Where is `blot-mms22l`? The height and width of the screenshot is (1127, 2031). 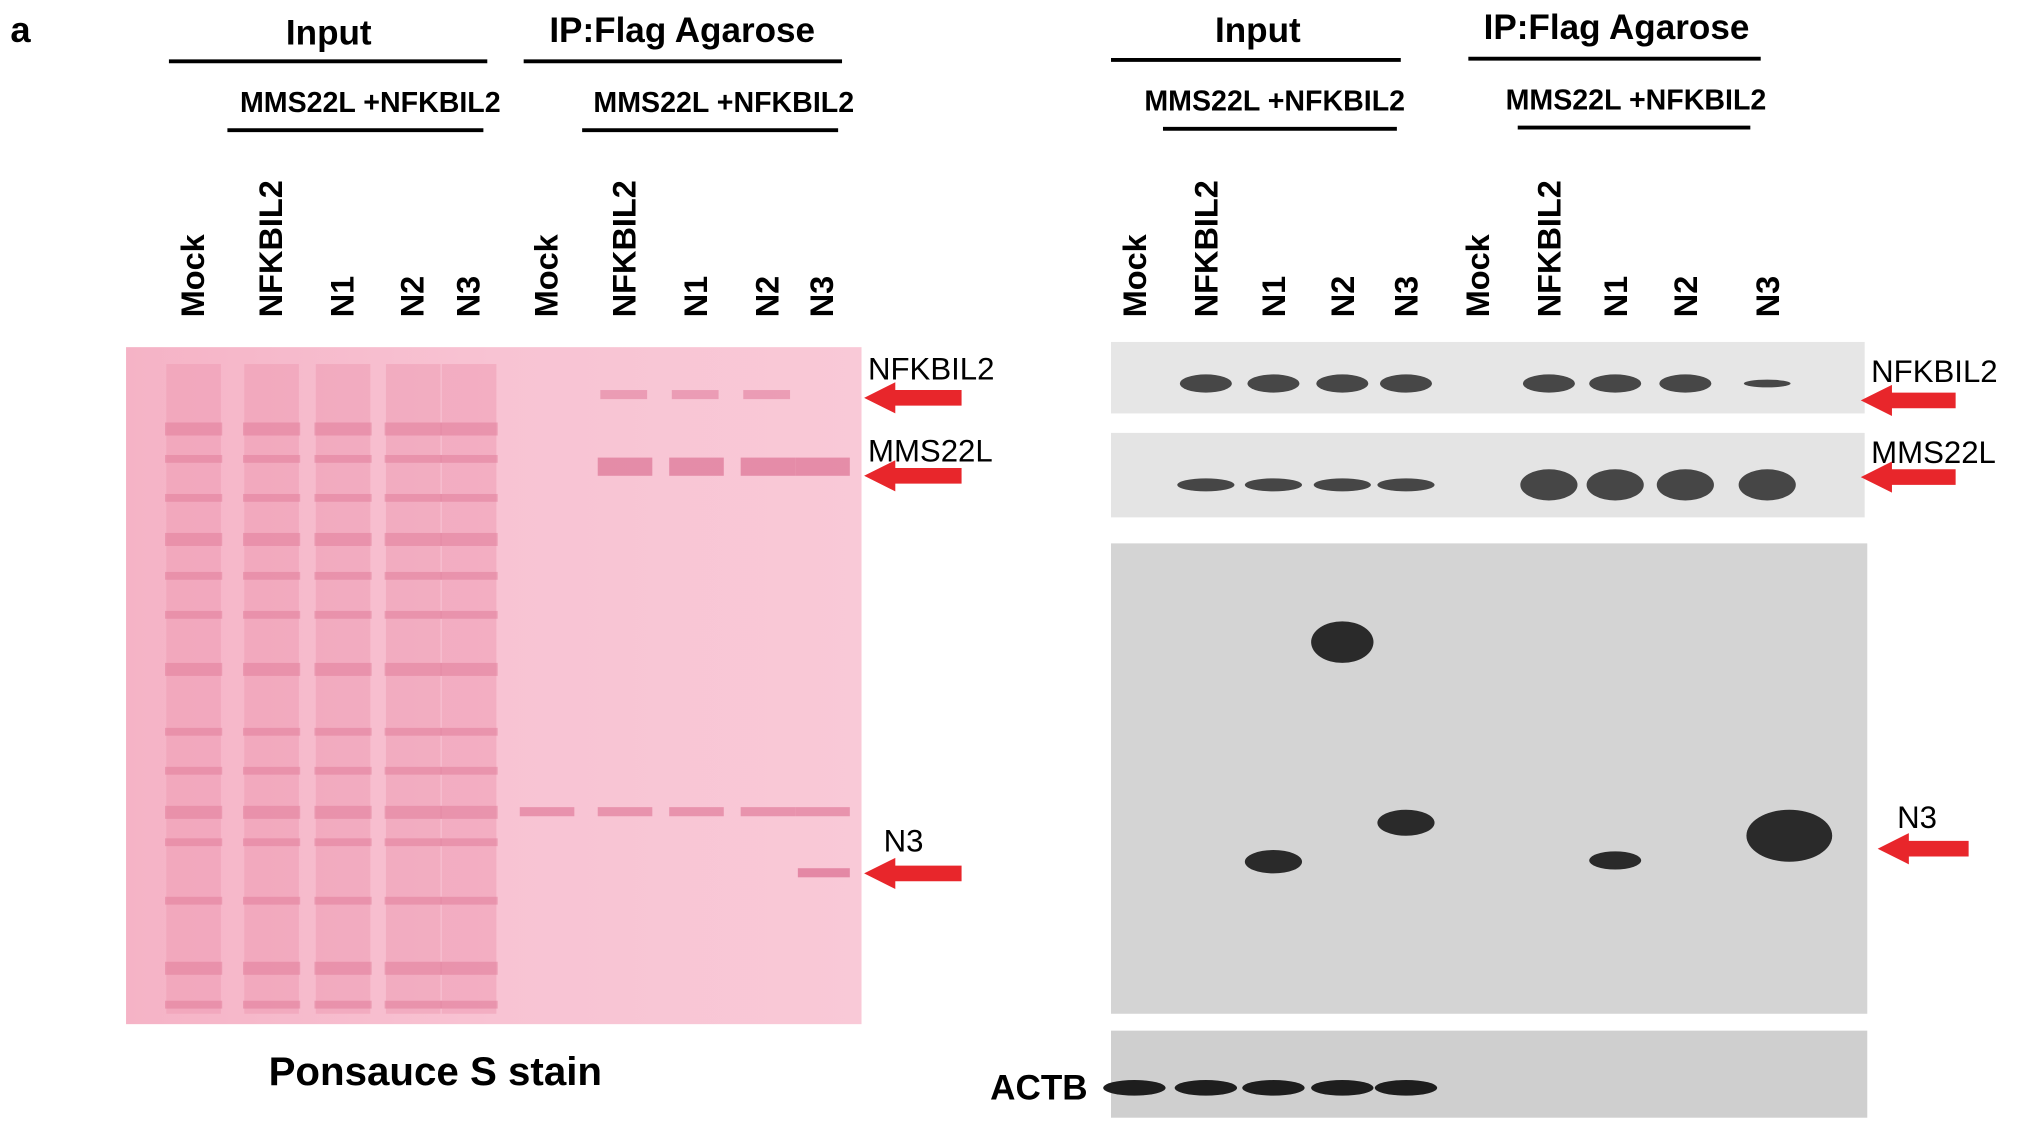 blot-mms22l is located at coordinates (1488, 475).